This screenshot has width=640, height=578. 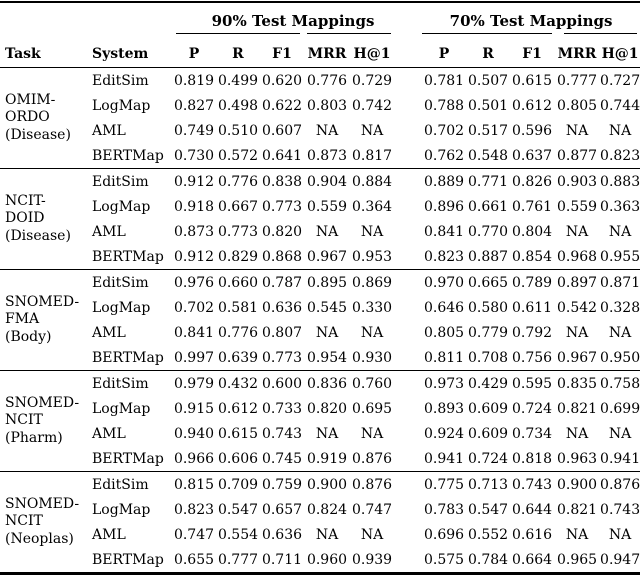 I want to click on metric-value: 0.829, so click(x=238, y=256).